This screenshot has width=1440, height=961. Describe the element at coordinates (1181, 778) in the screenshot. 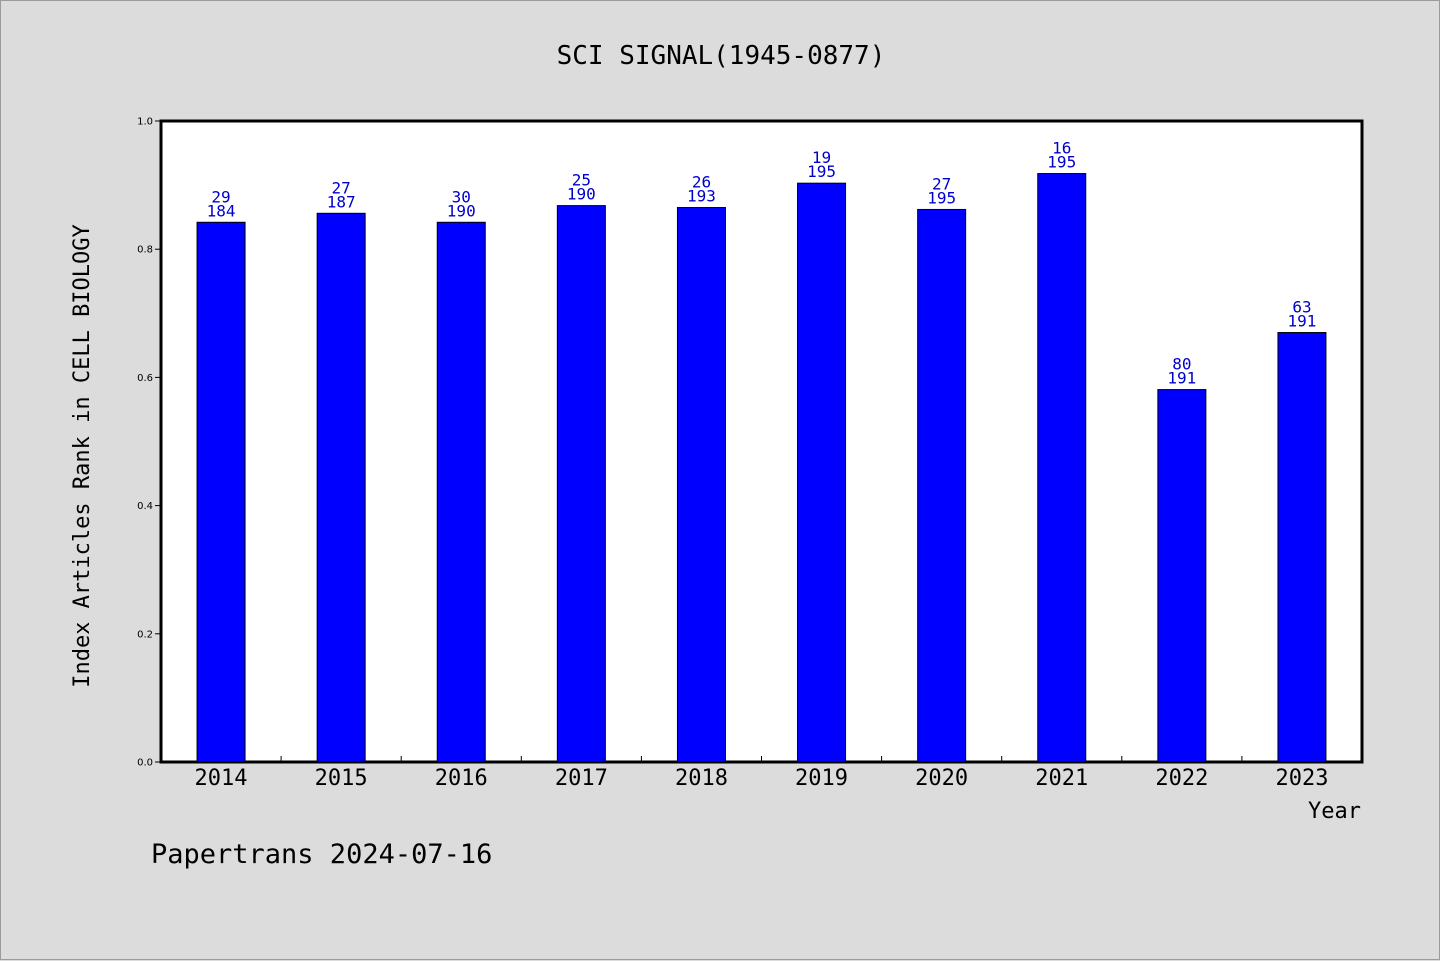

I see `x-tick-label: 2022` at that location.